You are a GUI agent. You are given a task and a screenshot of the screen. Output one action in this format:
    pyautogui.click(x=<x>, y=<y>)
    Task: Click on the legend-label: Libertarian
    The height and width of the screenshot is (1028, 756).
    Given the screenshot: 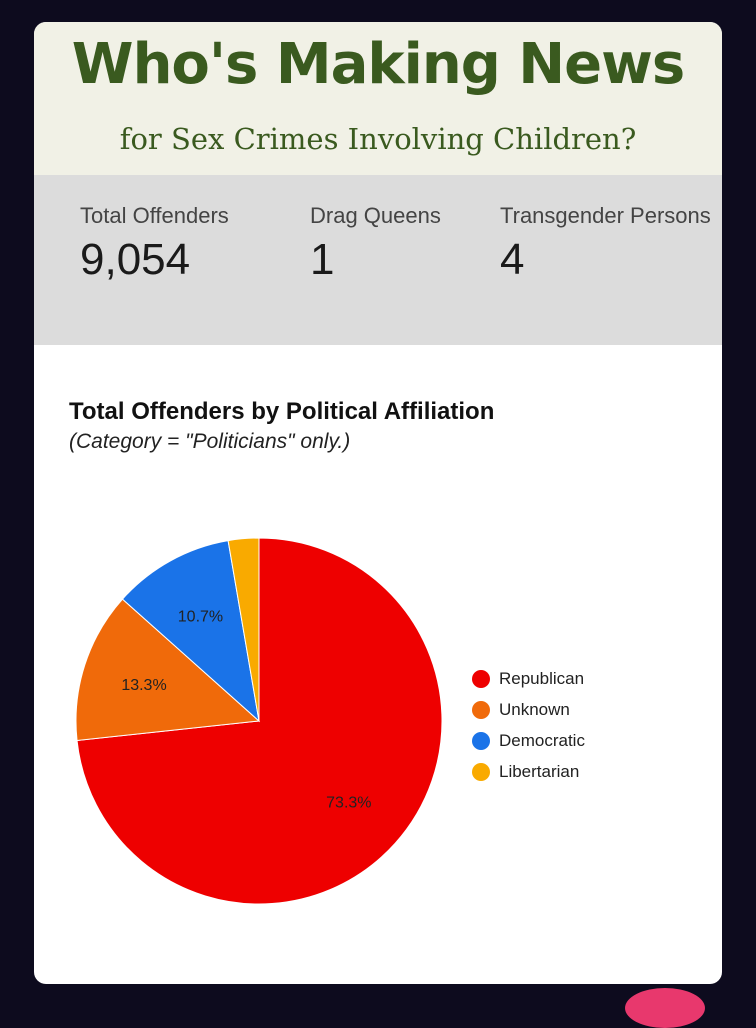 What is the action you would take?
    pyautogui.click(x=539, y=771)
    